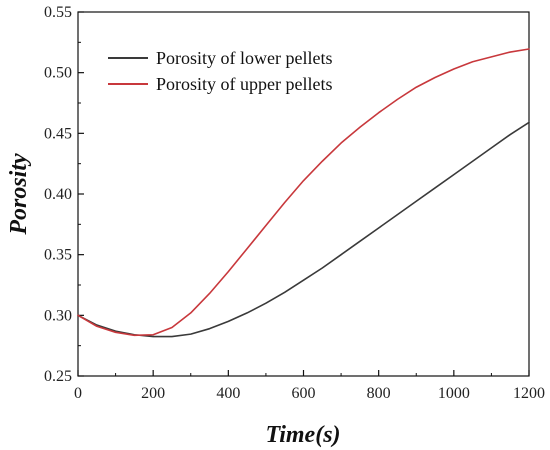 The image size is (550, 450). Describe the element at coordinates (58, 194) in the screenshot. I see `y-tick-label: 0.40` at that location.